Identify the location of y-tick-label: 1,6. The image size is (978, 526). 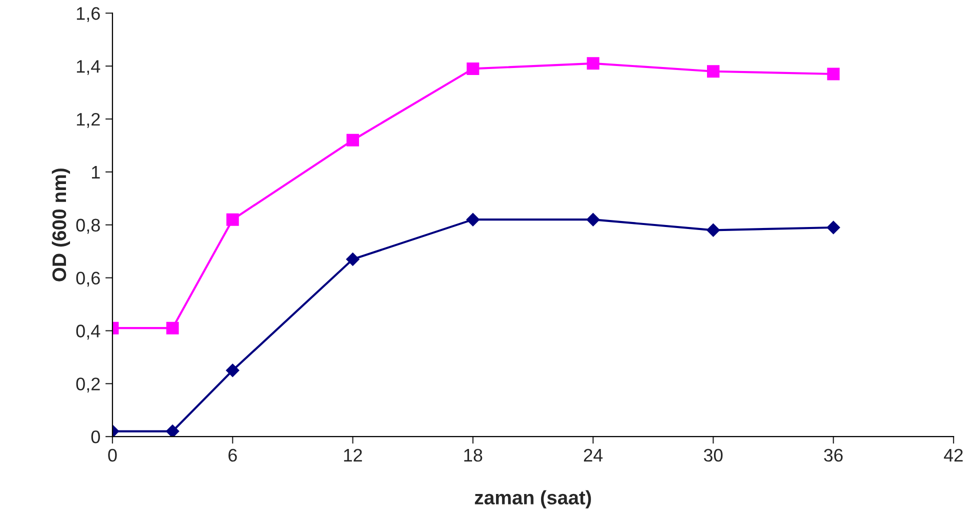
(88, 14).